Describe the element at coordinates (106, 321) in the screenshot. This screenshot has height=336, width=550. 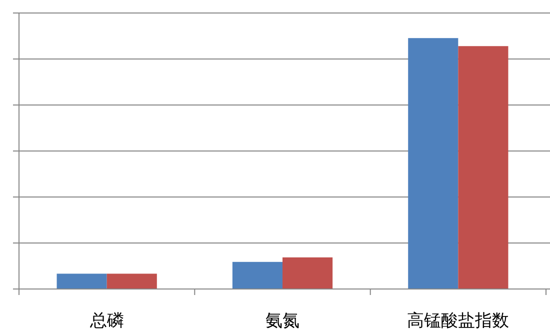
I see `x-tick-label: 总磷` at that location.